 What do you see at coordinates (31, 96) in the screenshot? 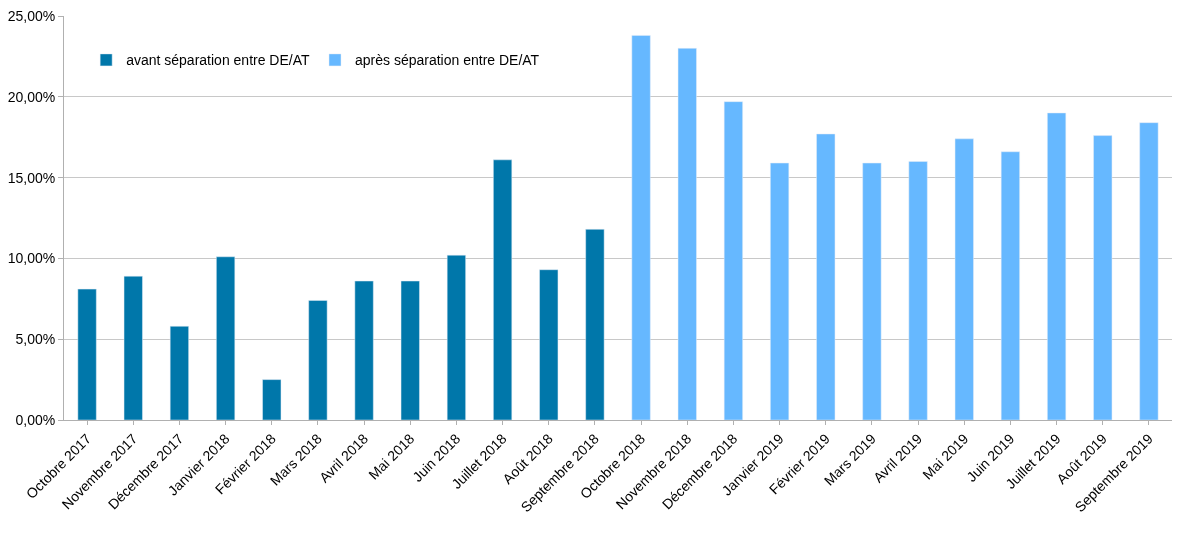
I see `y-tick-label: 20,00%` at bounding box center [31, 96].